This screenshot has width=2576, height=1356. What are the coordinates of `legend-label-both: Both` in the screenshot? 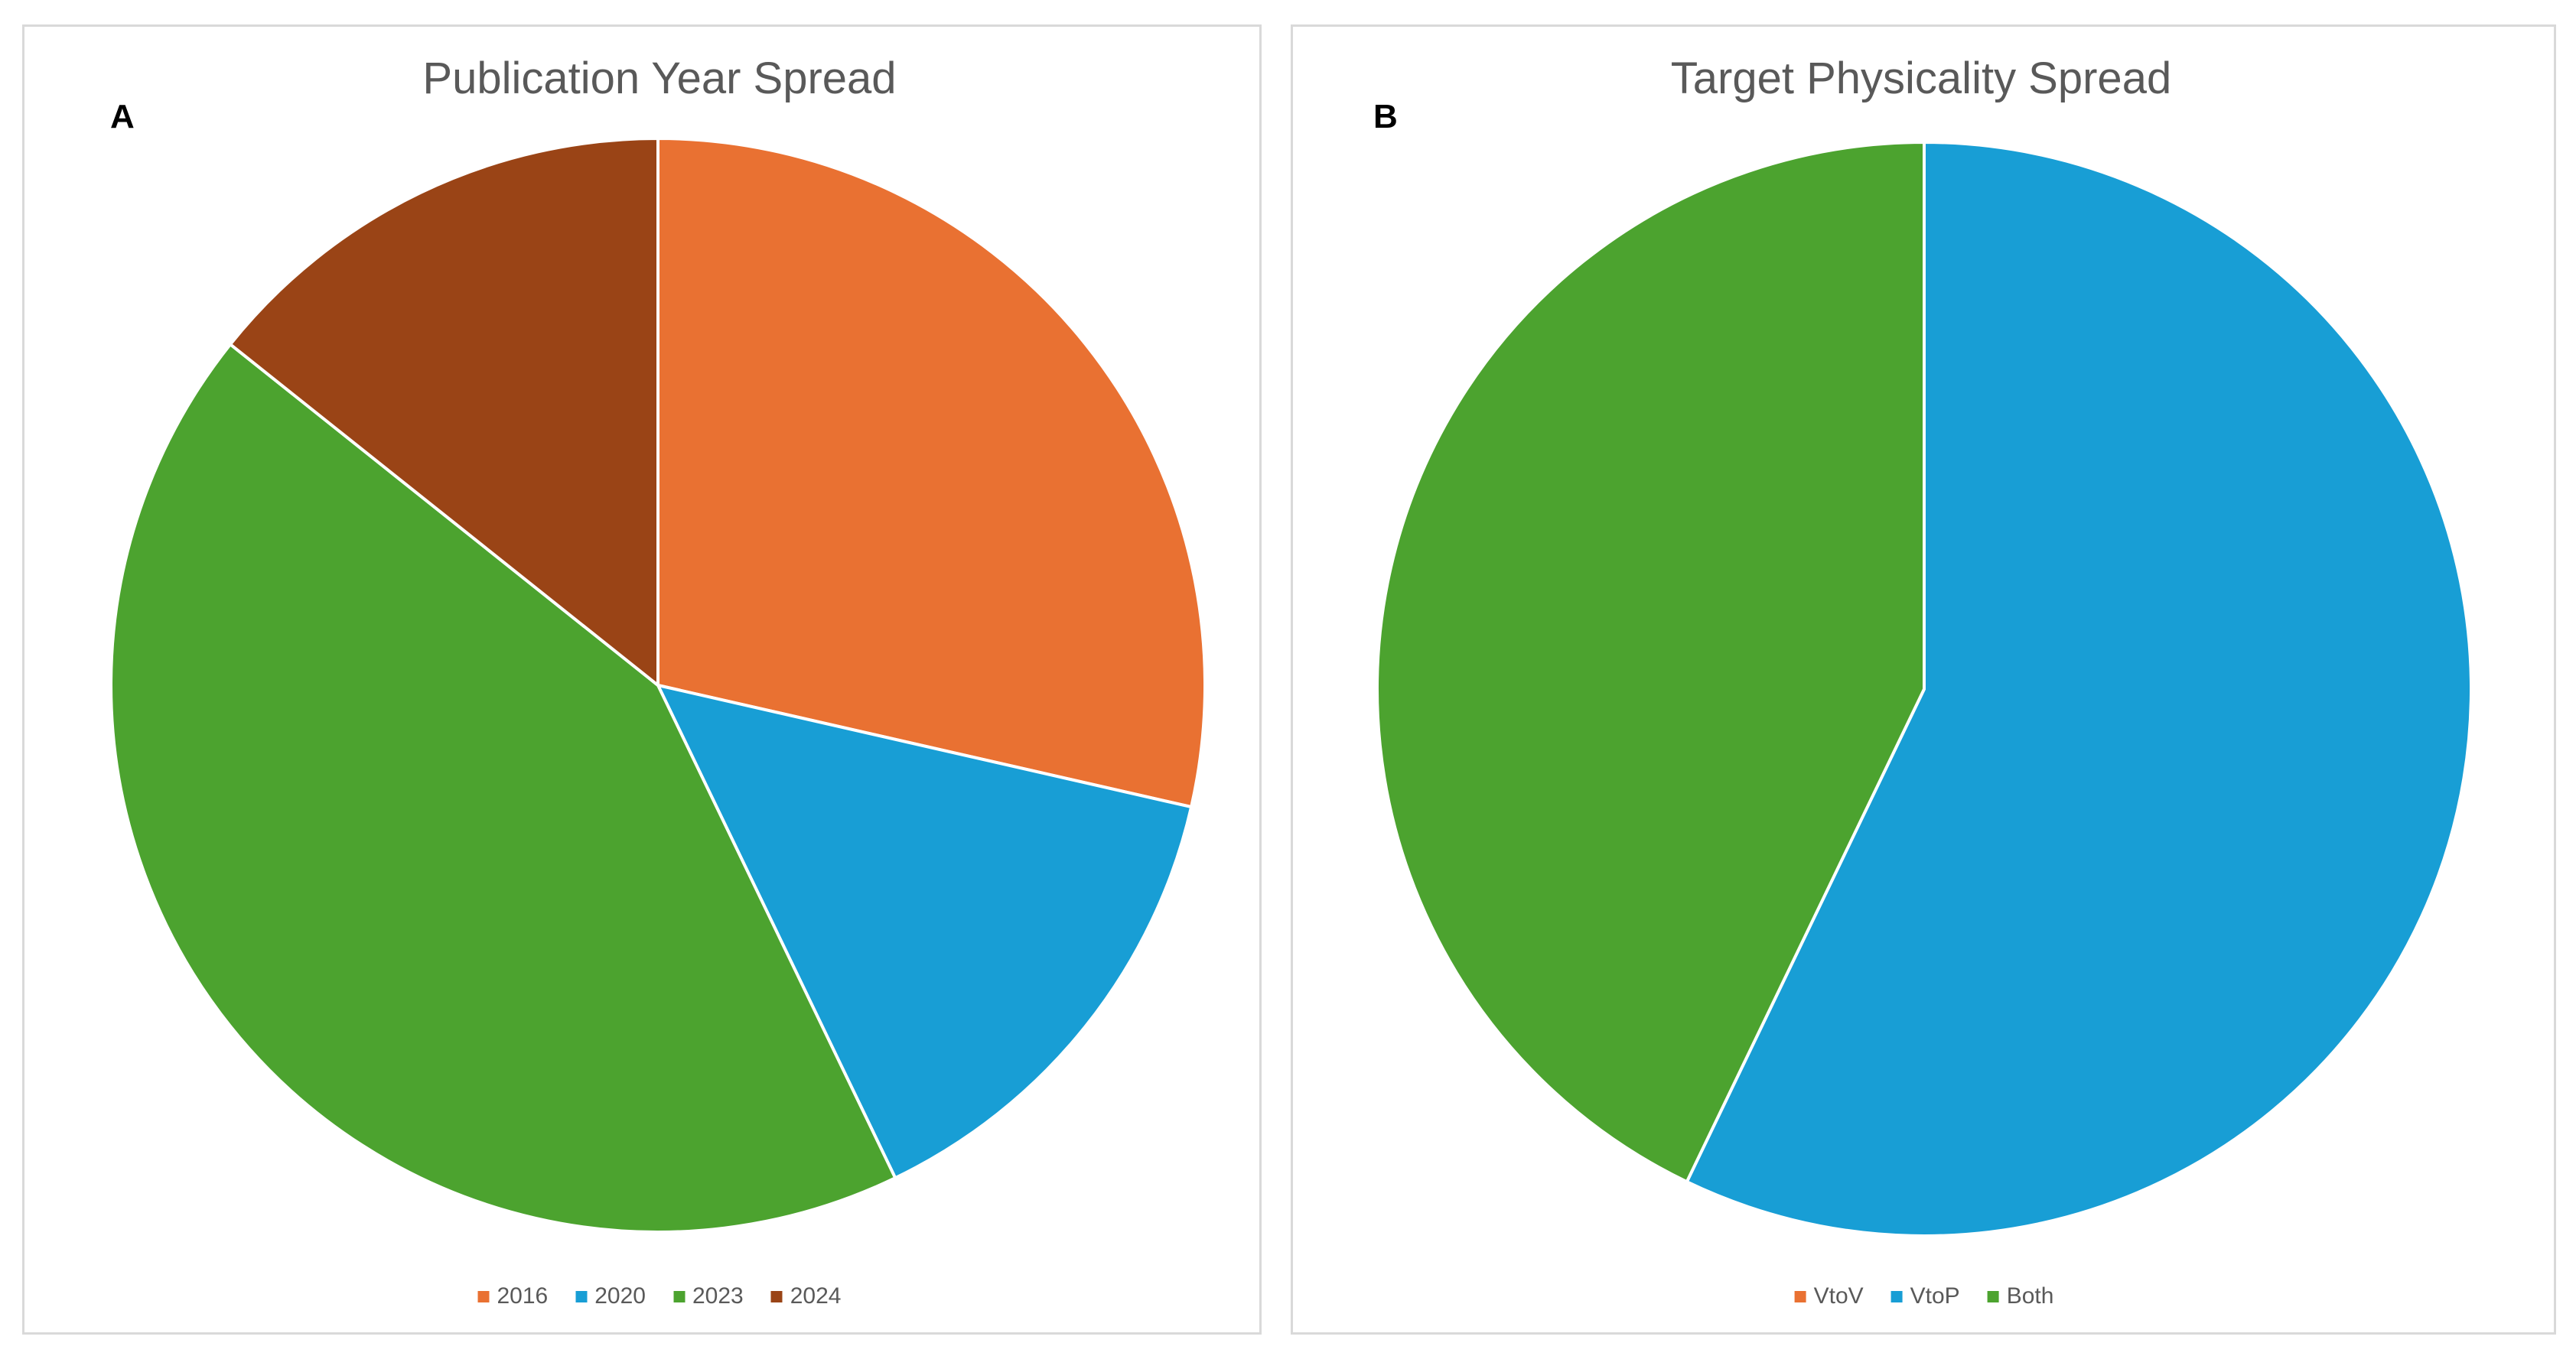 It's located at (2030, 1296).